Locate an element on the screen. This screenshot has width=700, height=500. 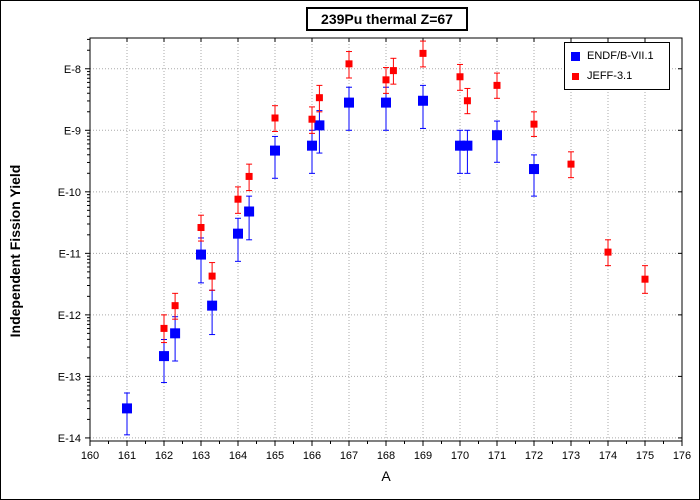
x-tick-label: 175 is located at coordinates (645, 456).